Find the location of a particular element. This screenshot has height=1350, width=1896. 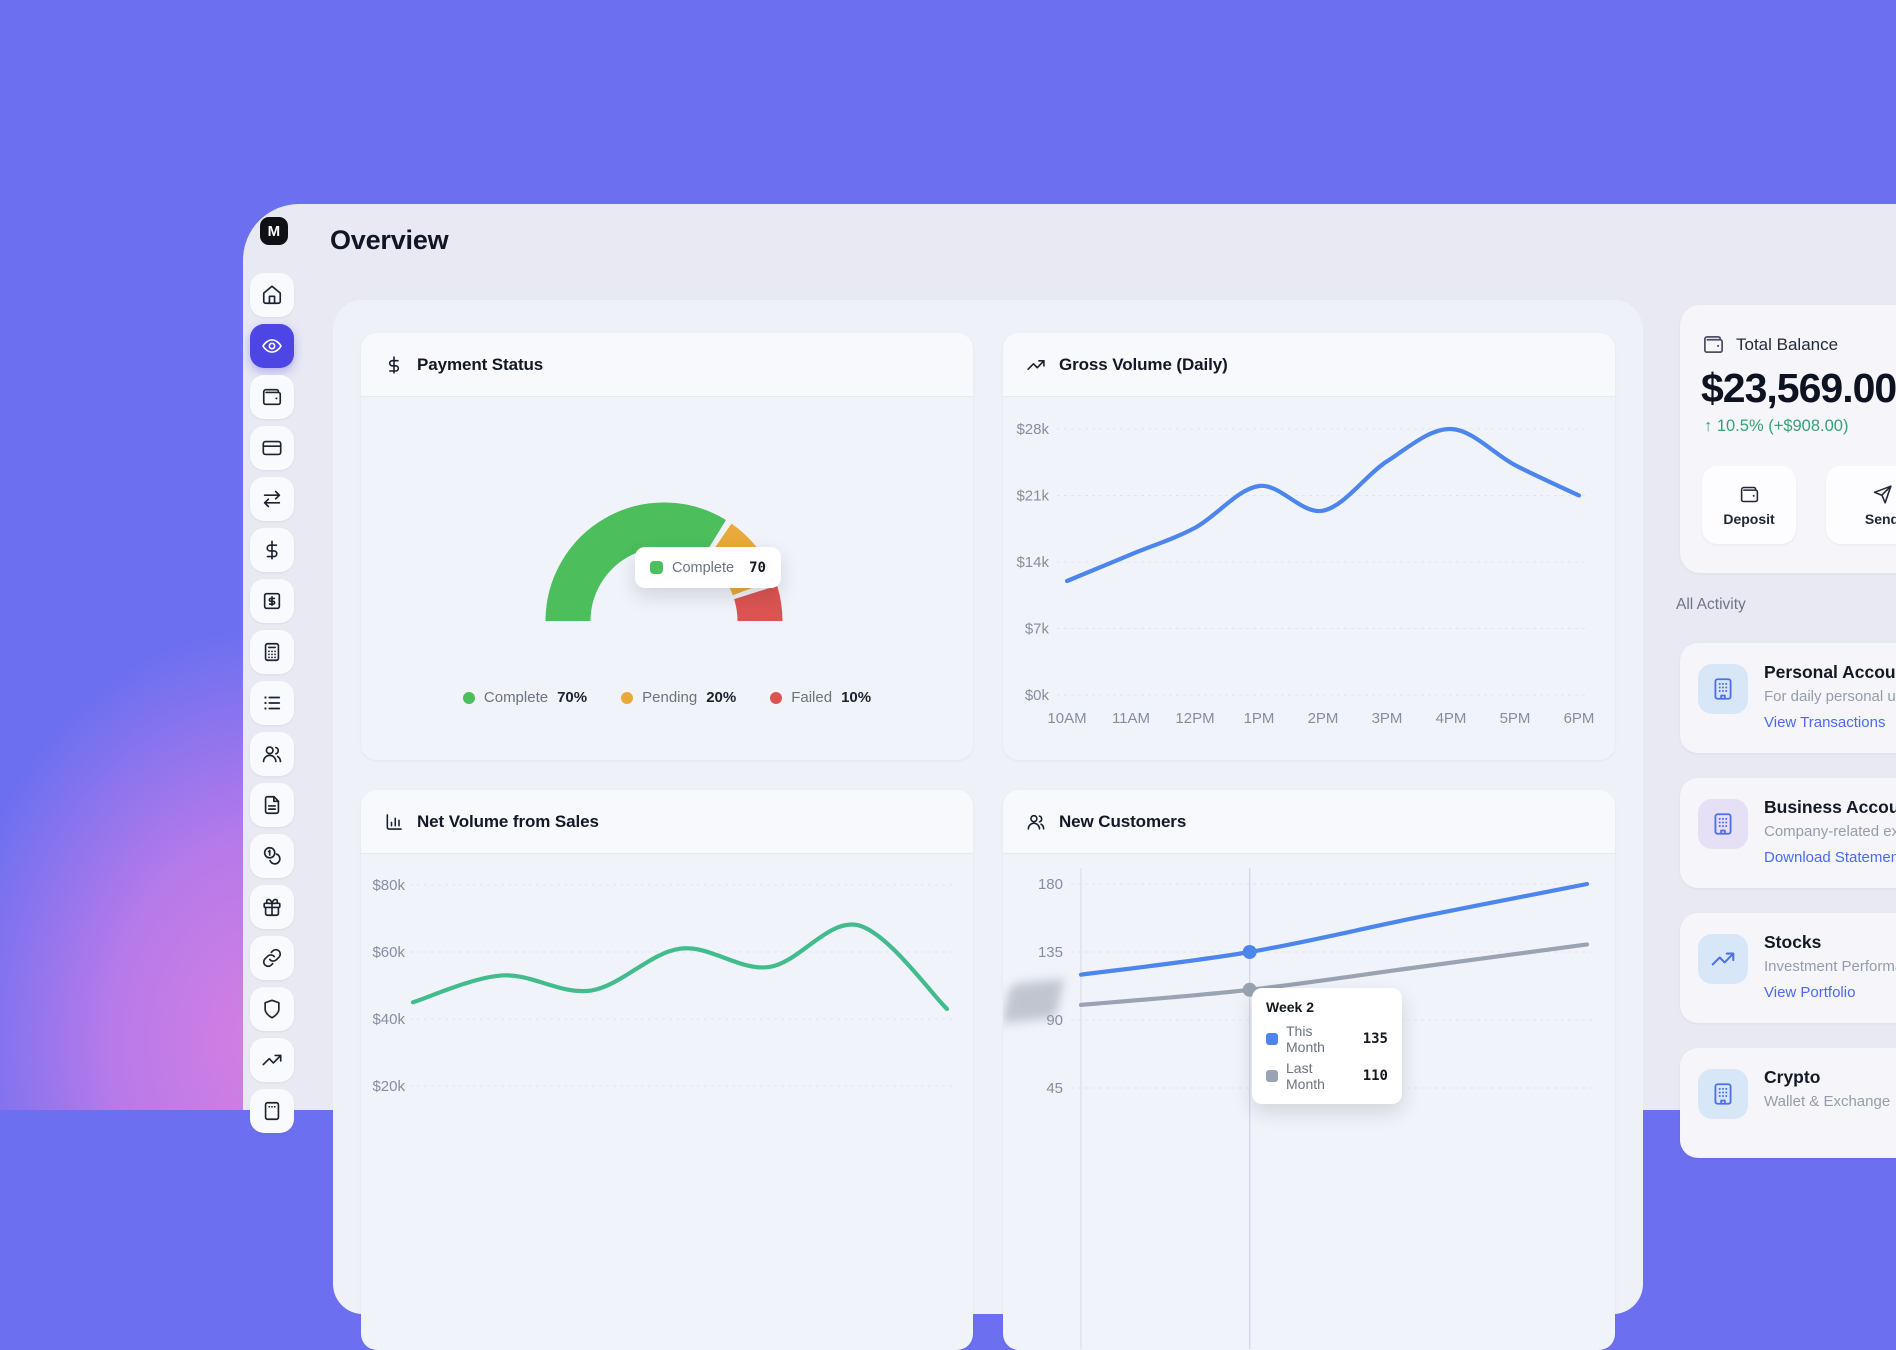

tooltip-value: 110 is located at coordinates (1375, 1076).